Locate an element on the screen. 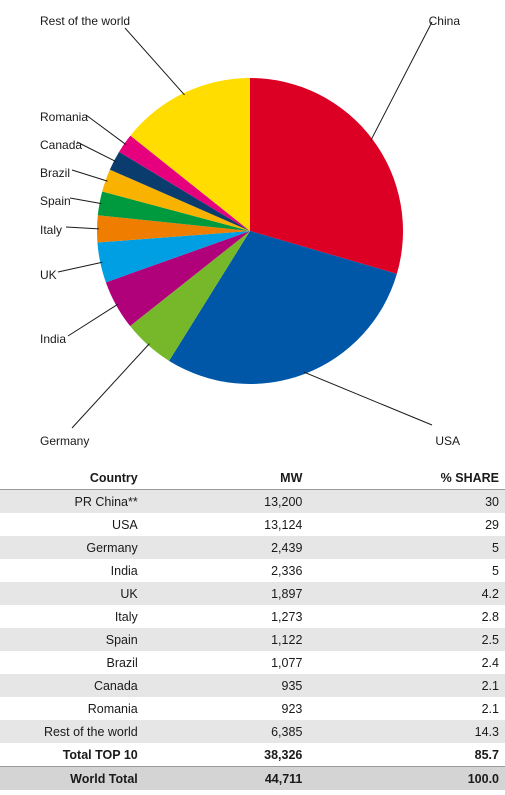 This screenshot has width=505, height=795. slice-label-germany: Germany is located at coordinates (64, 441).